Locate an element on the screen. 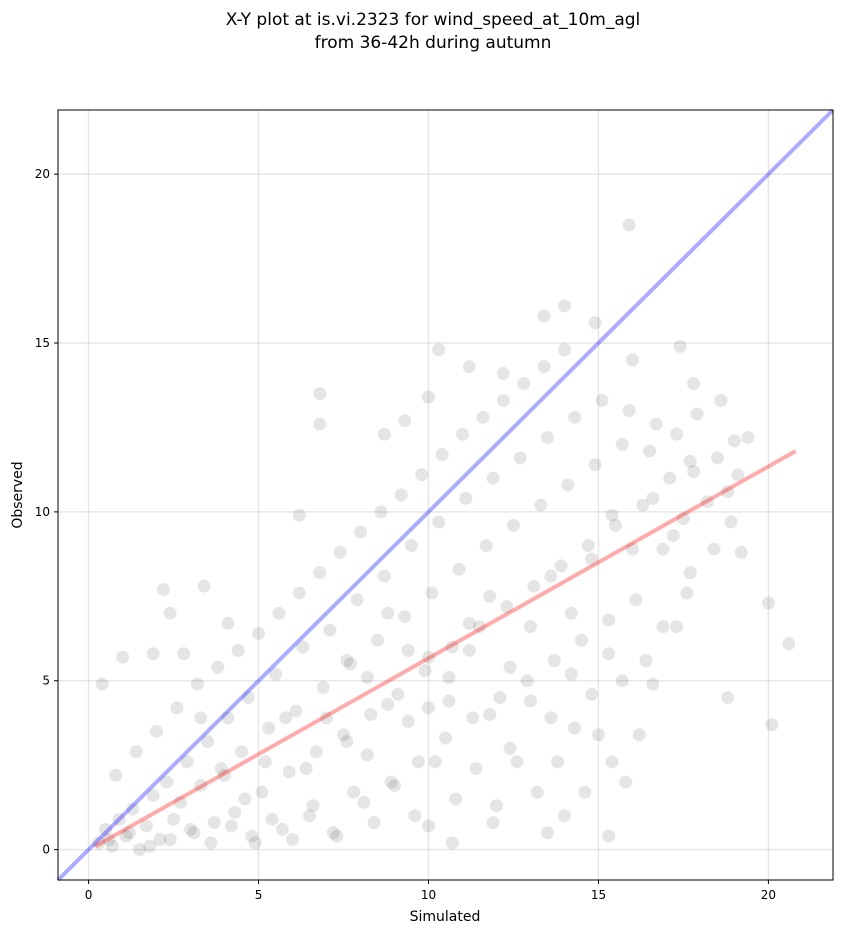 The image size is (843, 934). y-tick-label: 10 is located at coordinates (42, 512).